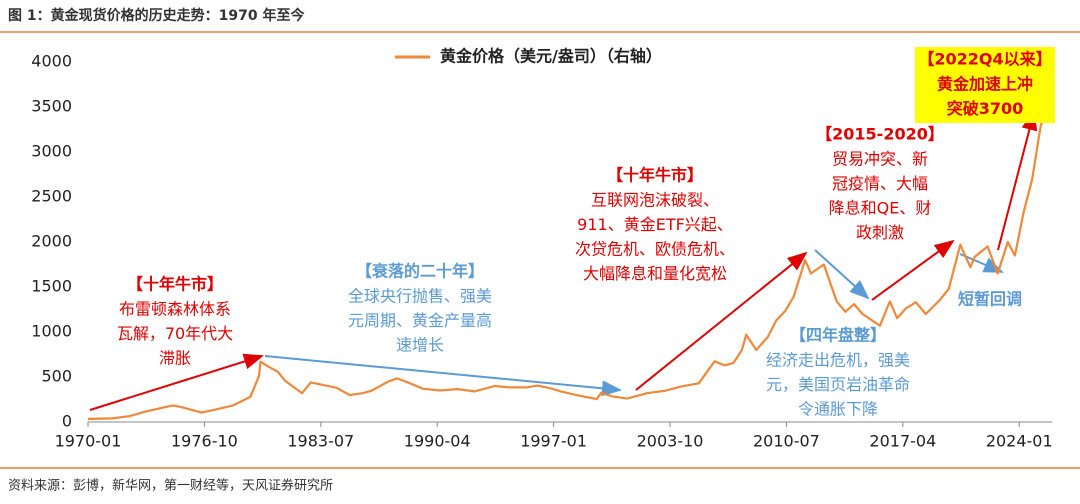 The image size is (1080, 504). What do you see at coordinates (175, 333) in the screenshot?
I see `annotation-text: 瓦解，70年代大` at bounding box center [175, 333].